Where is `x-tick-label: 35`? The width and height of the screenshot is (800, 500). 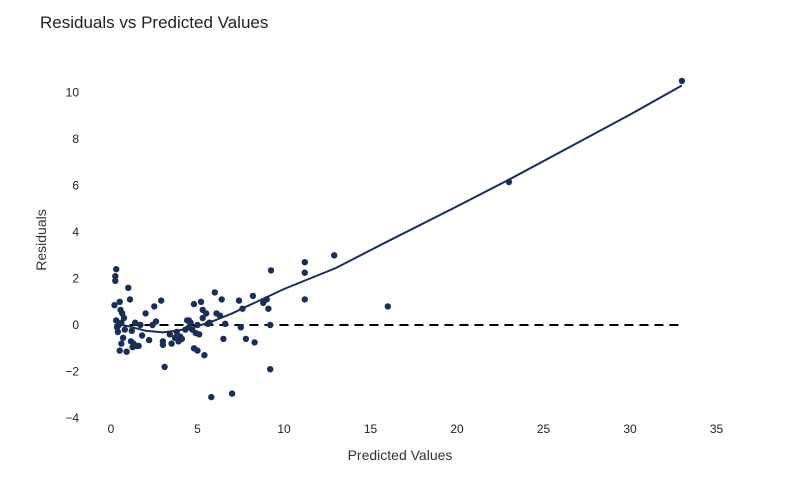
x-tick-label: 35 is located at coordinates (717, 429).